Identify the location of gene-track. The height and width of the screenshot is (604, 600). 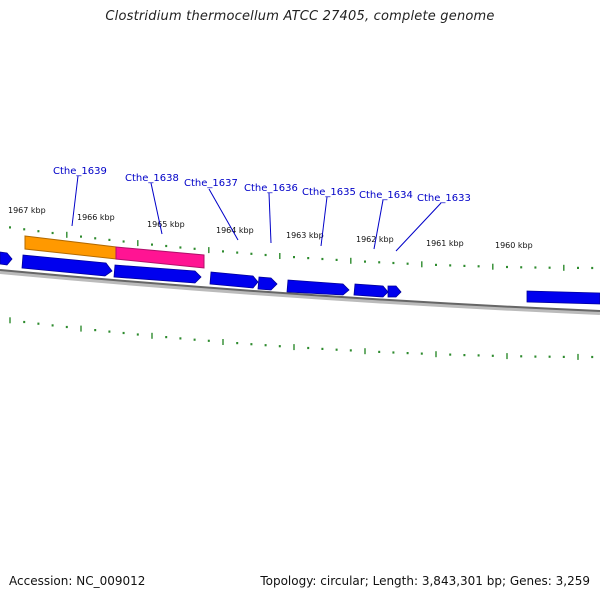
(300, 278).